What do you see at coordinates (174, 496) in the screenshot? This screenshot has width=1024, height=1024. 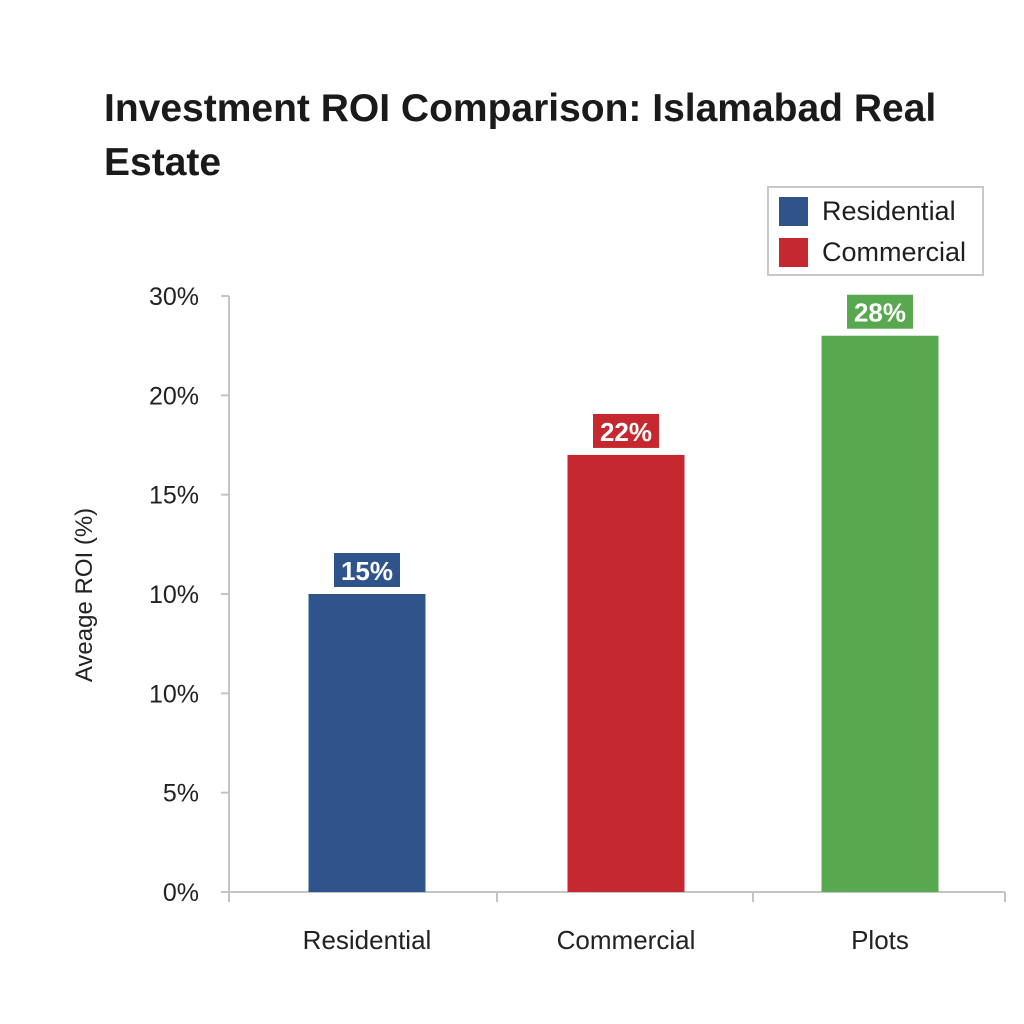 I see `y-tick-label: 15%` at bounding box center [174, 496].